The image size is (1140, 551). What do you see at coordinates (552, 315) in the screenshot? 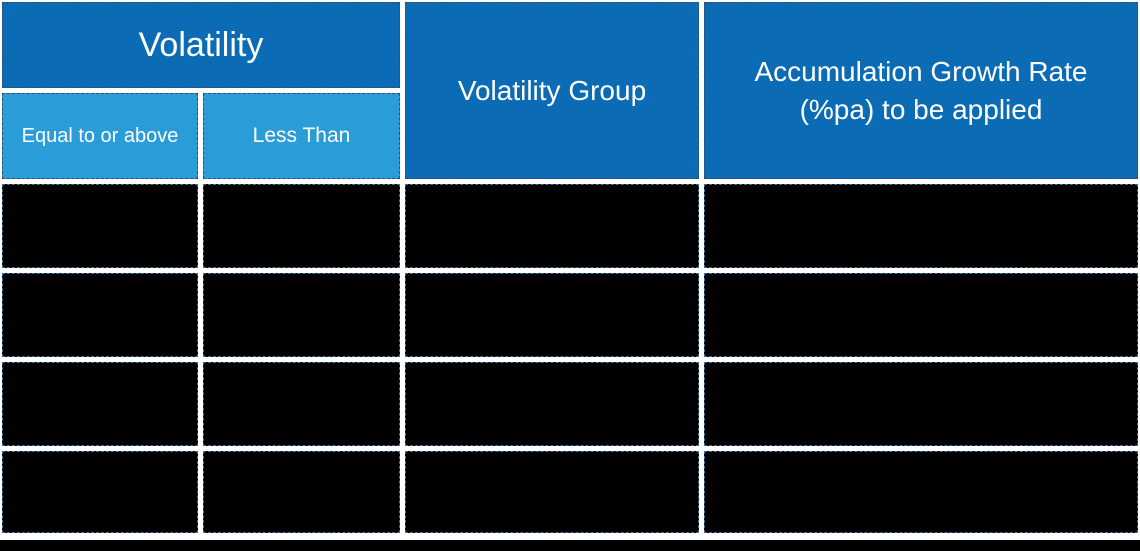
I see `cell-row2-volatility-group-redacted` at bounding box center [552, 315].